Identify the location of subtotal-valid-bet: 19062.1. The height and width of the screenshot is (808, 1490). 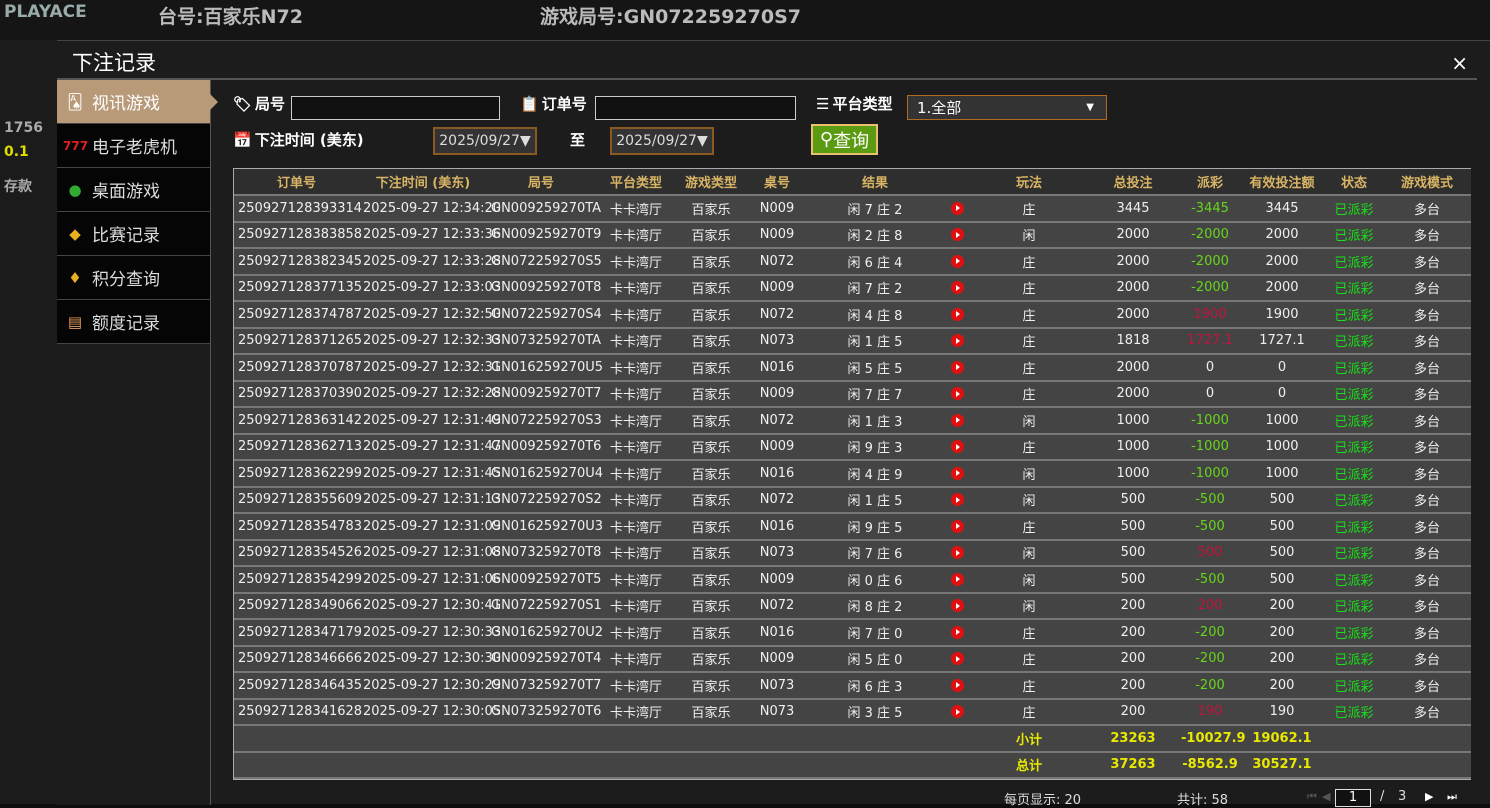
(1282, 739).